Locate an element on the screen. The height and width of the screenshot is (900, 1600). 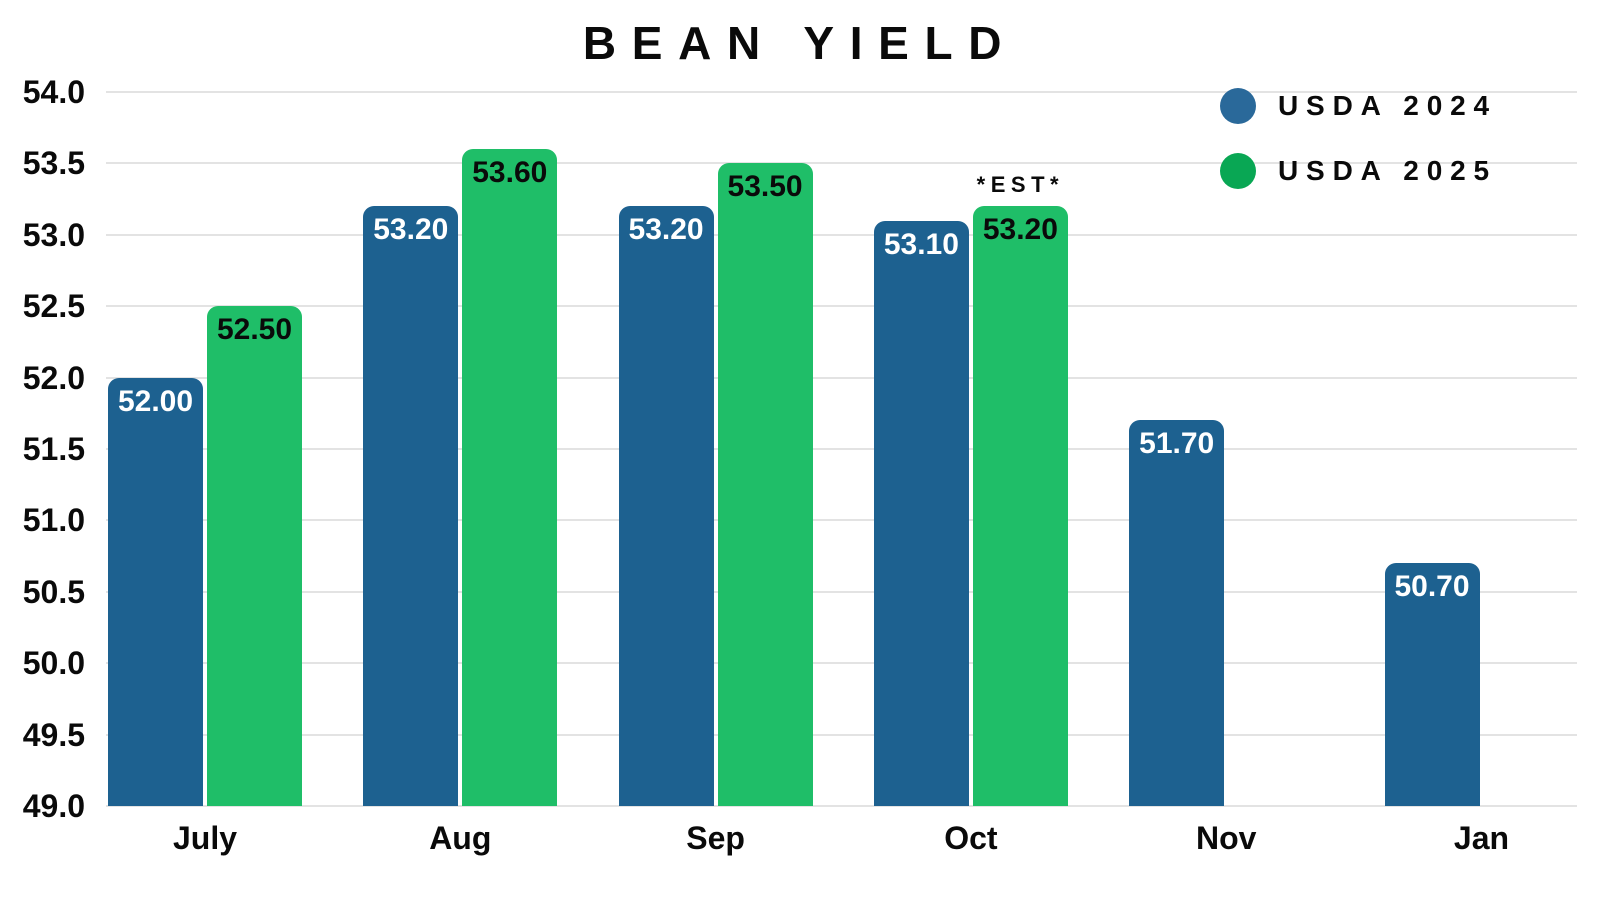
legend-item-usda-2024: USDA 2024 is located at coordinates (1358, 106).